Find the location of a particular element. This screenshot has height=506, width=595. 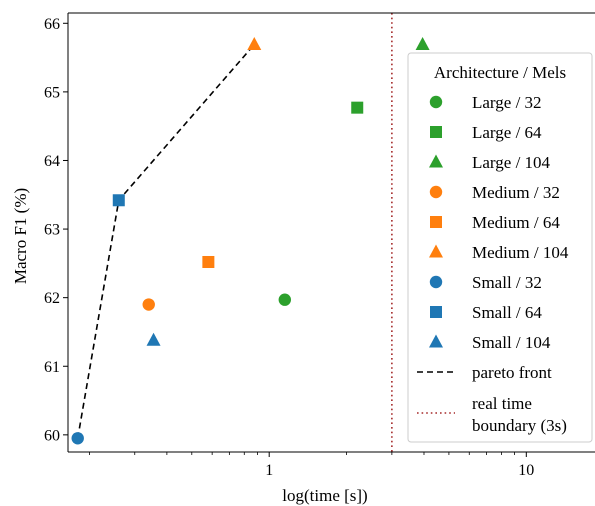

y-axis-label: Macro F1 (%) is located at coordinates (20, 236).